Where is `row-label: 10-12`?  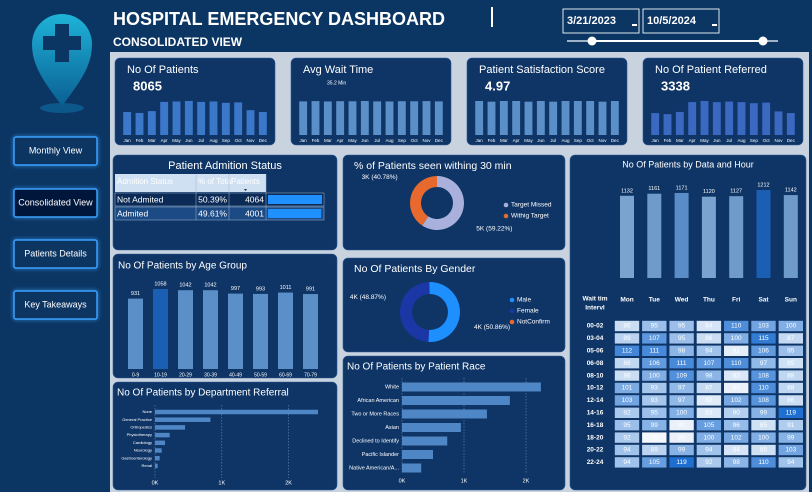
row-label: 10-12 is located at coordinates (595, 388).